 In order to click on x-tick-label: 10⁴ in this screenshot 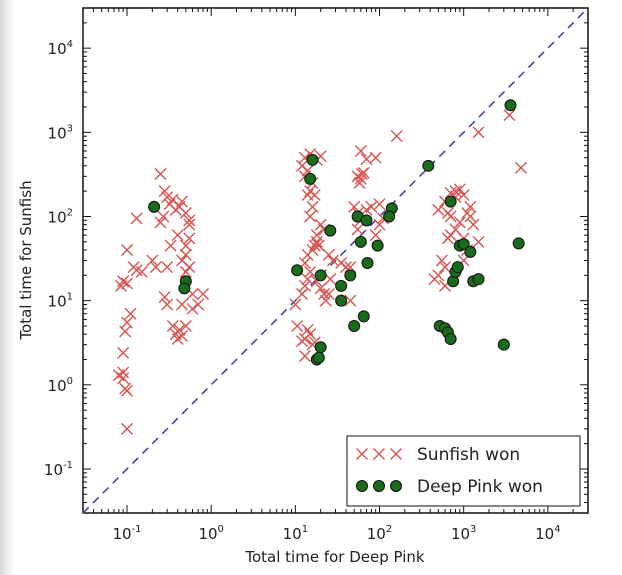, I will do `click(547, 533)`.